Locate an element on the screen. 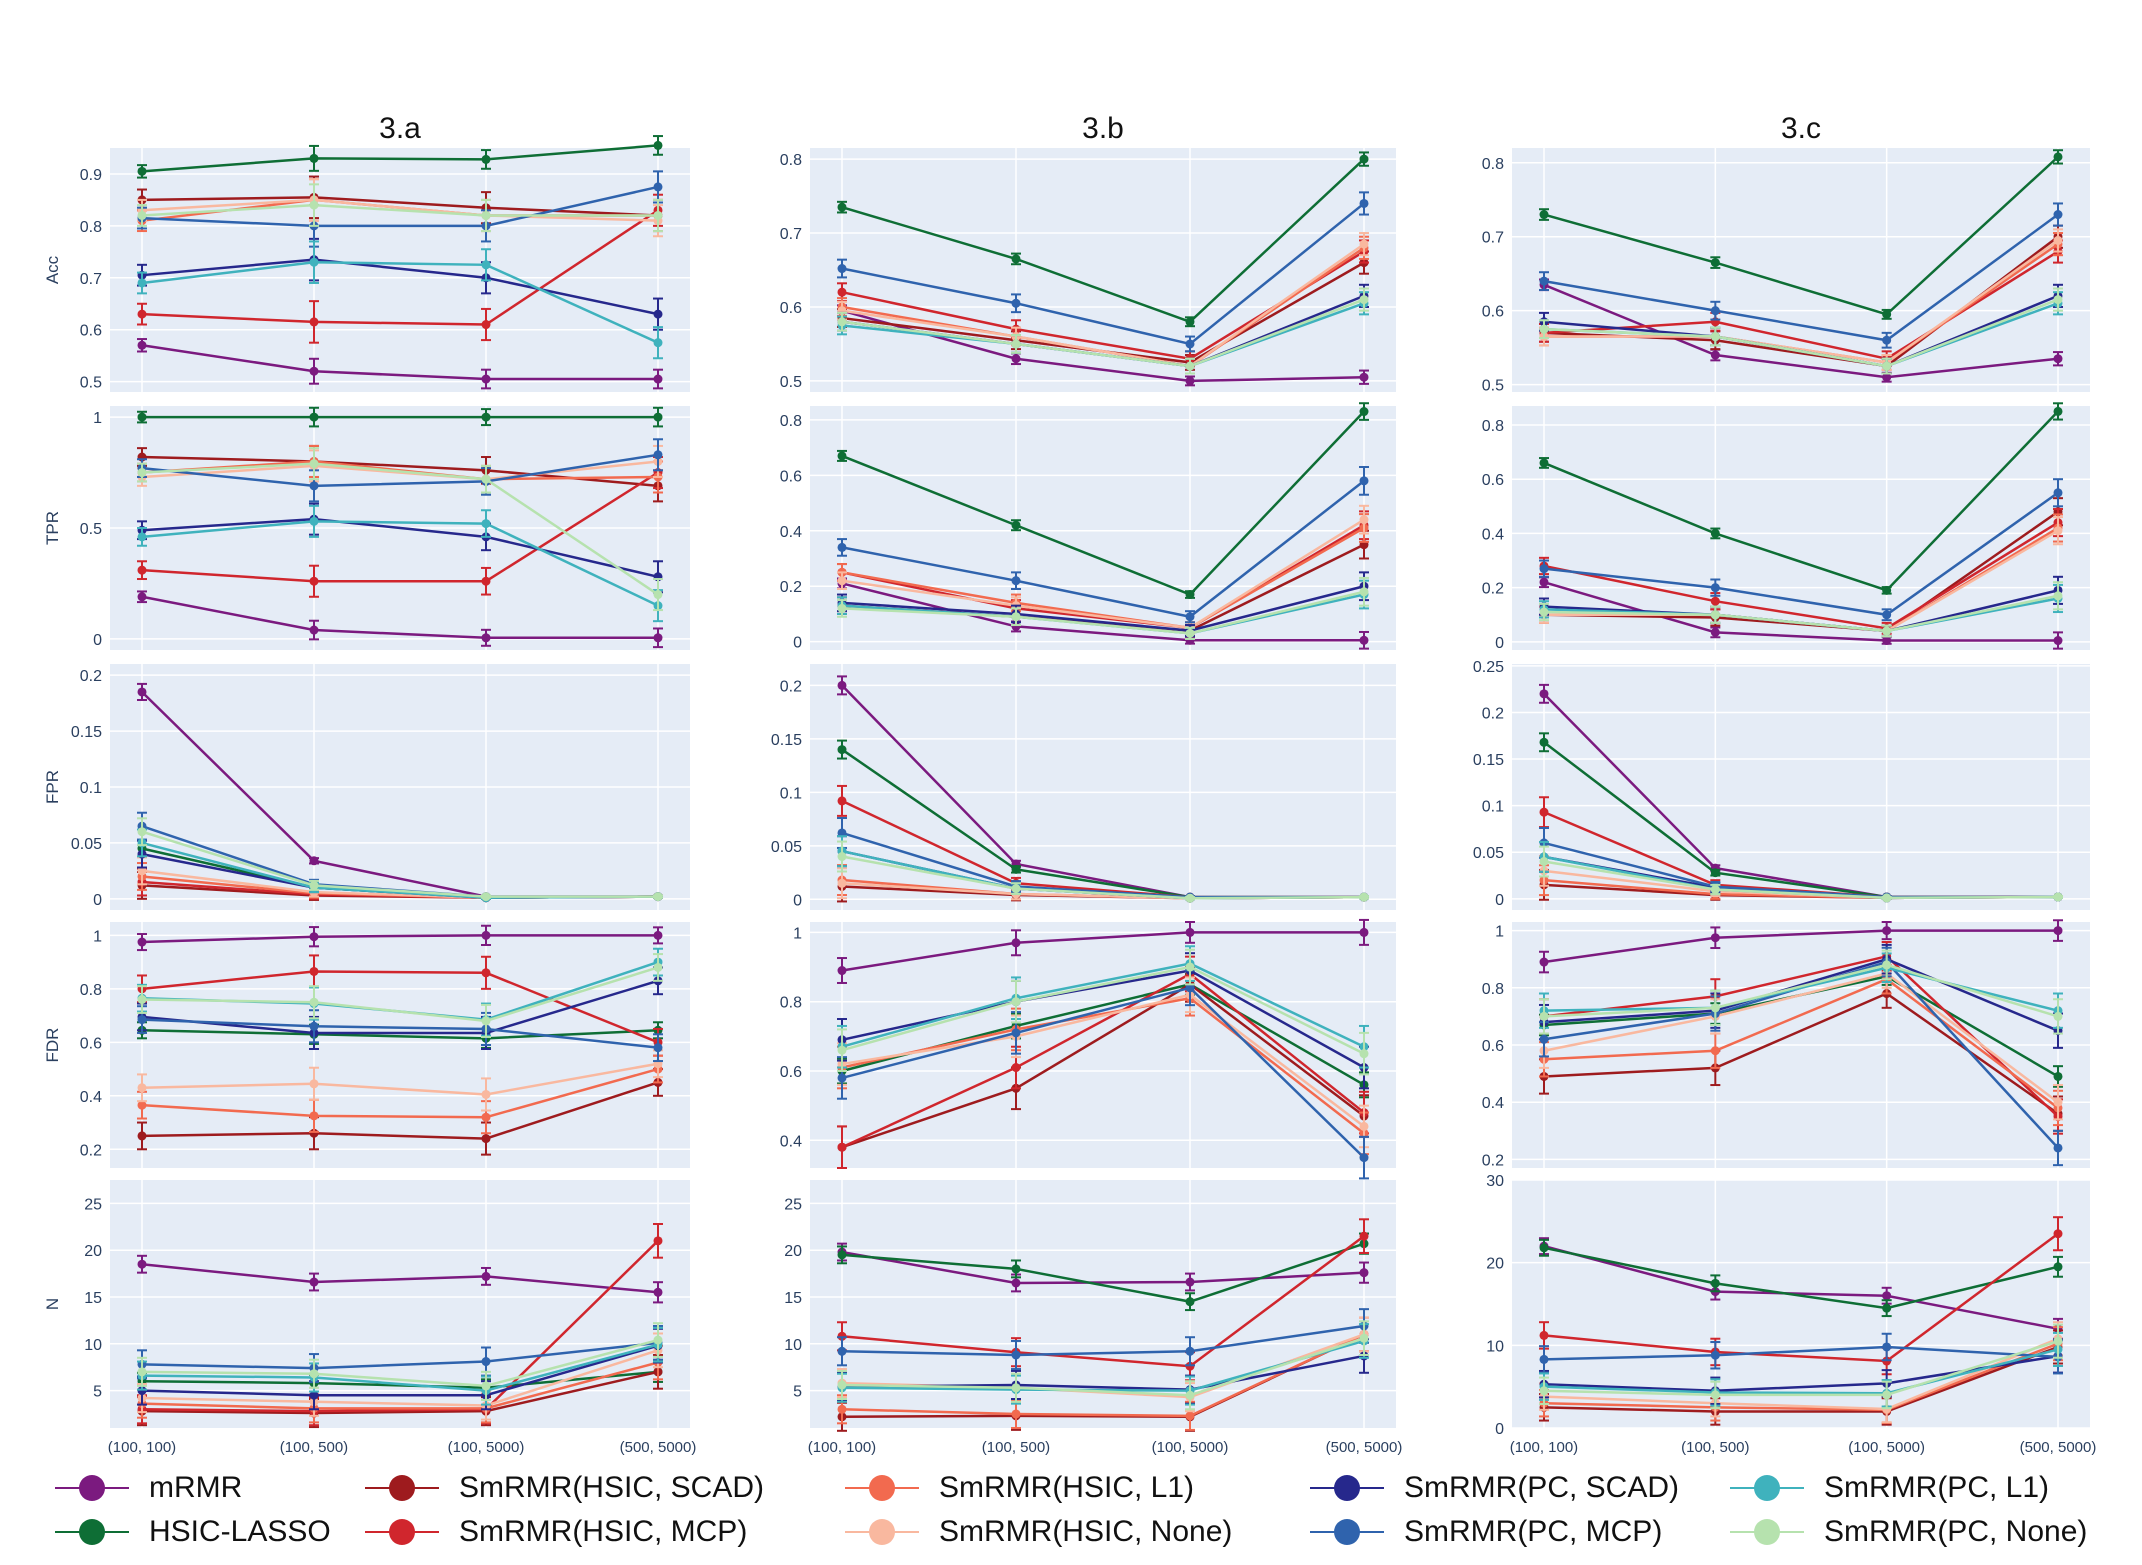 The height and width of the screenshot is (1565, 2142). y-tick-label: 10 is located at coordinates (93, 1345).